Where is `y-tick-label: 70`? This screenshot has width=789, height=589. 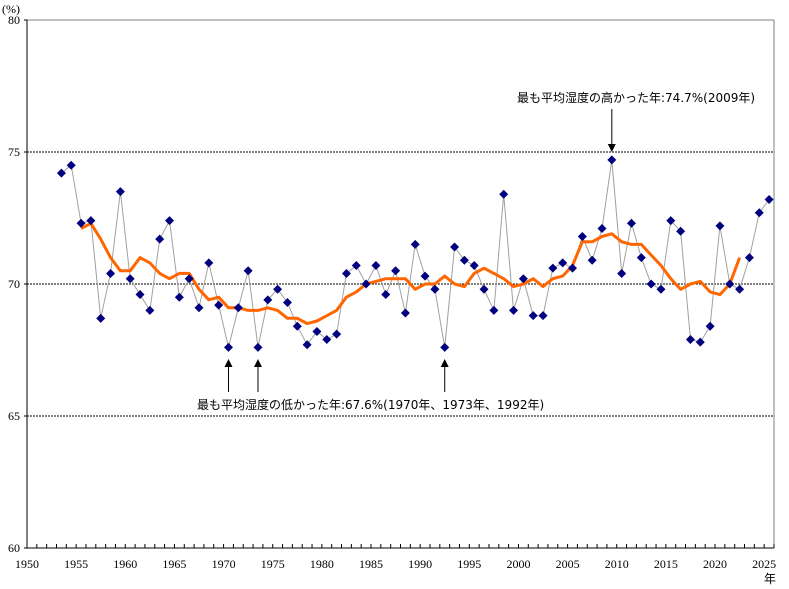 y-tick-label: 70 is located at coordinates (14, 284).